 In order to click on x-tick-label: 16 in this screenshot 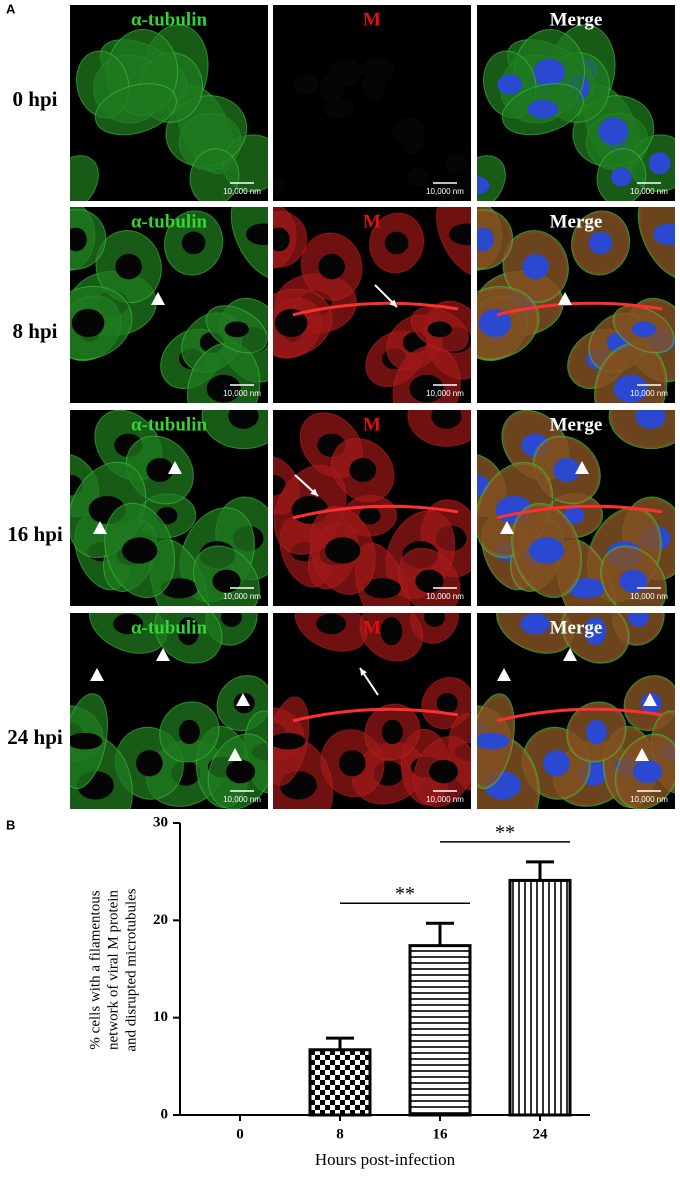, I will do `click(441, 1134)`.